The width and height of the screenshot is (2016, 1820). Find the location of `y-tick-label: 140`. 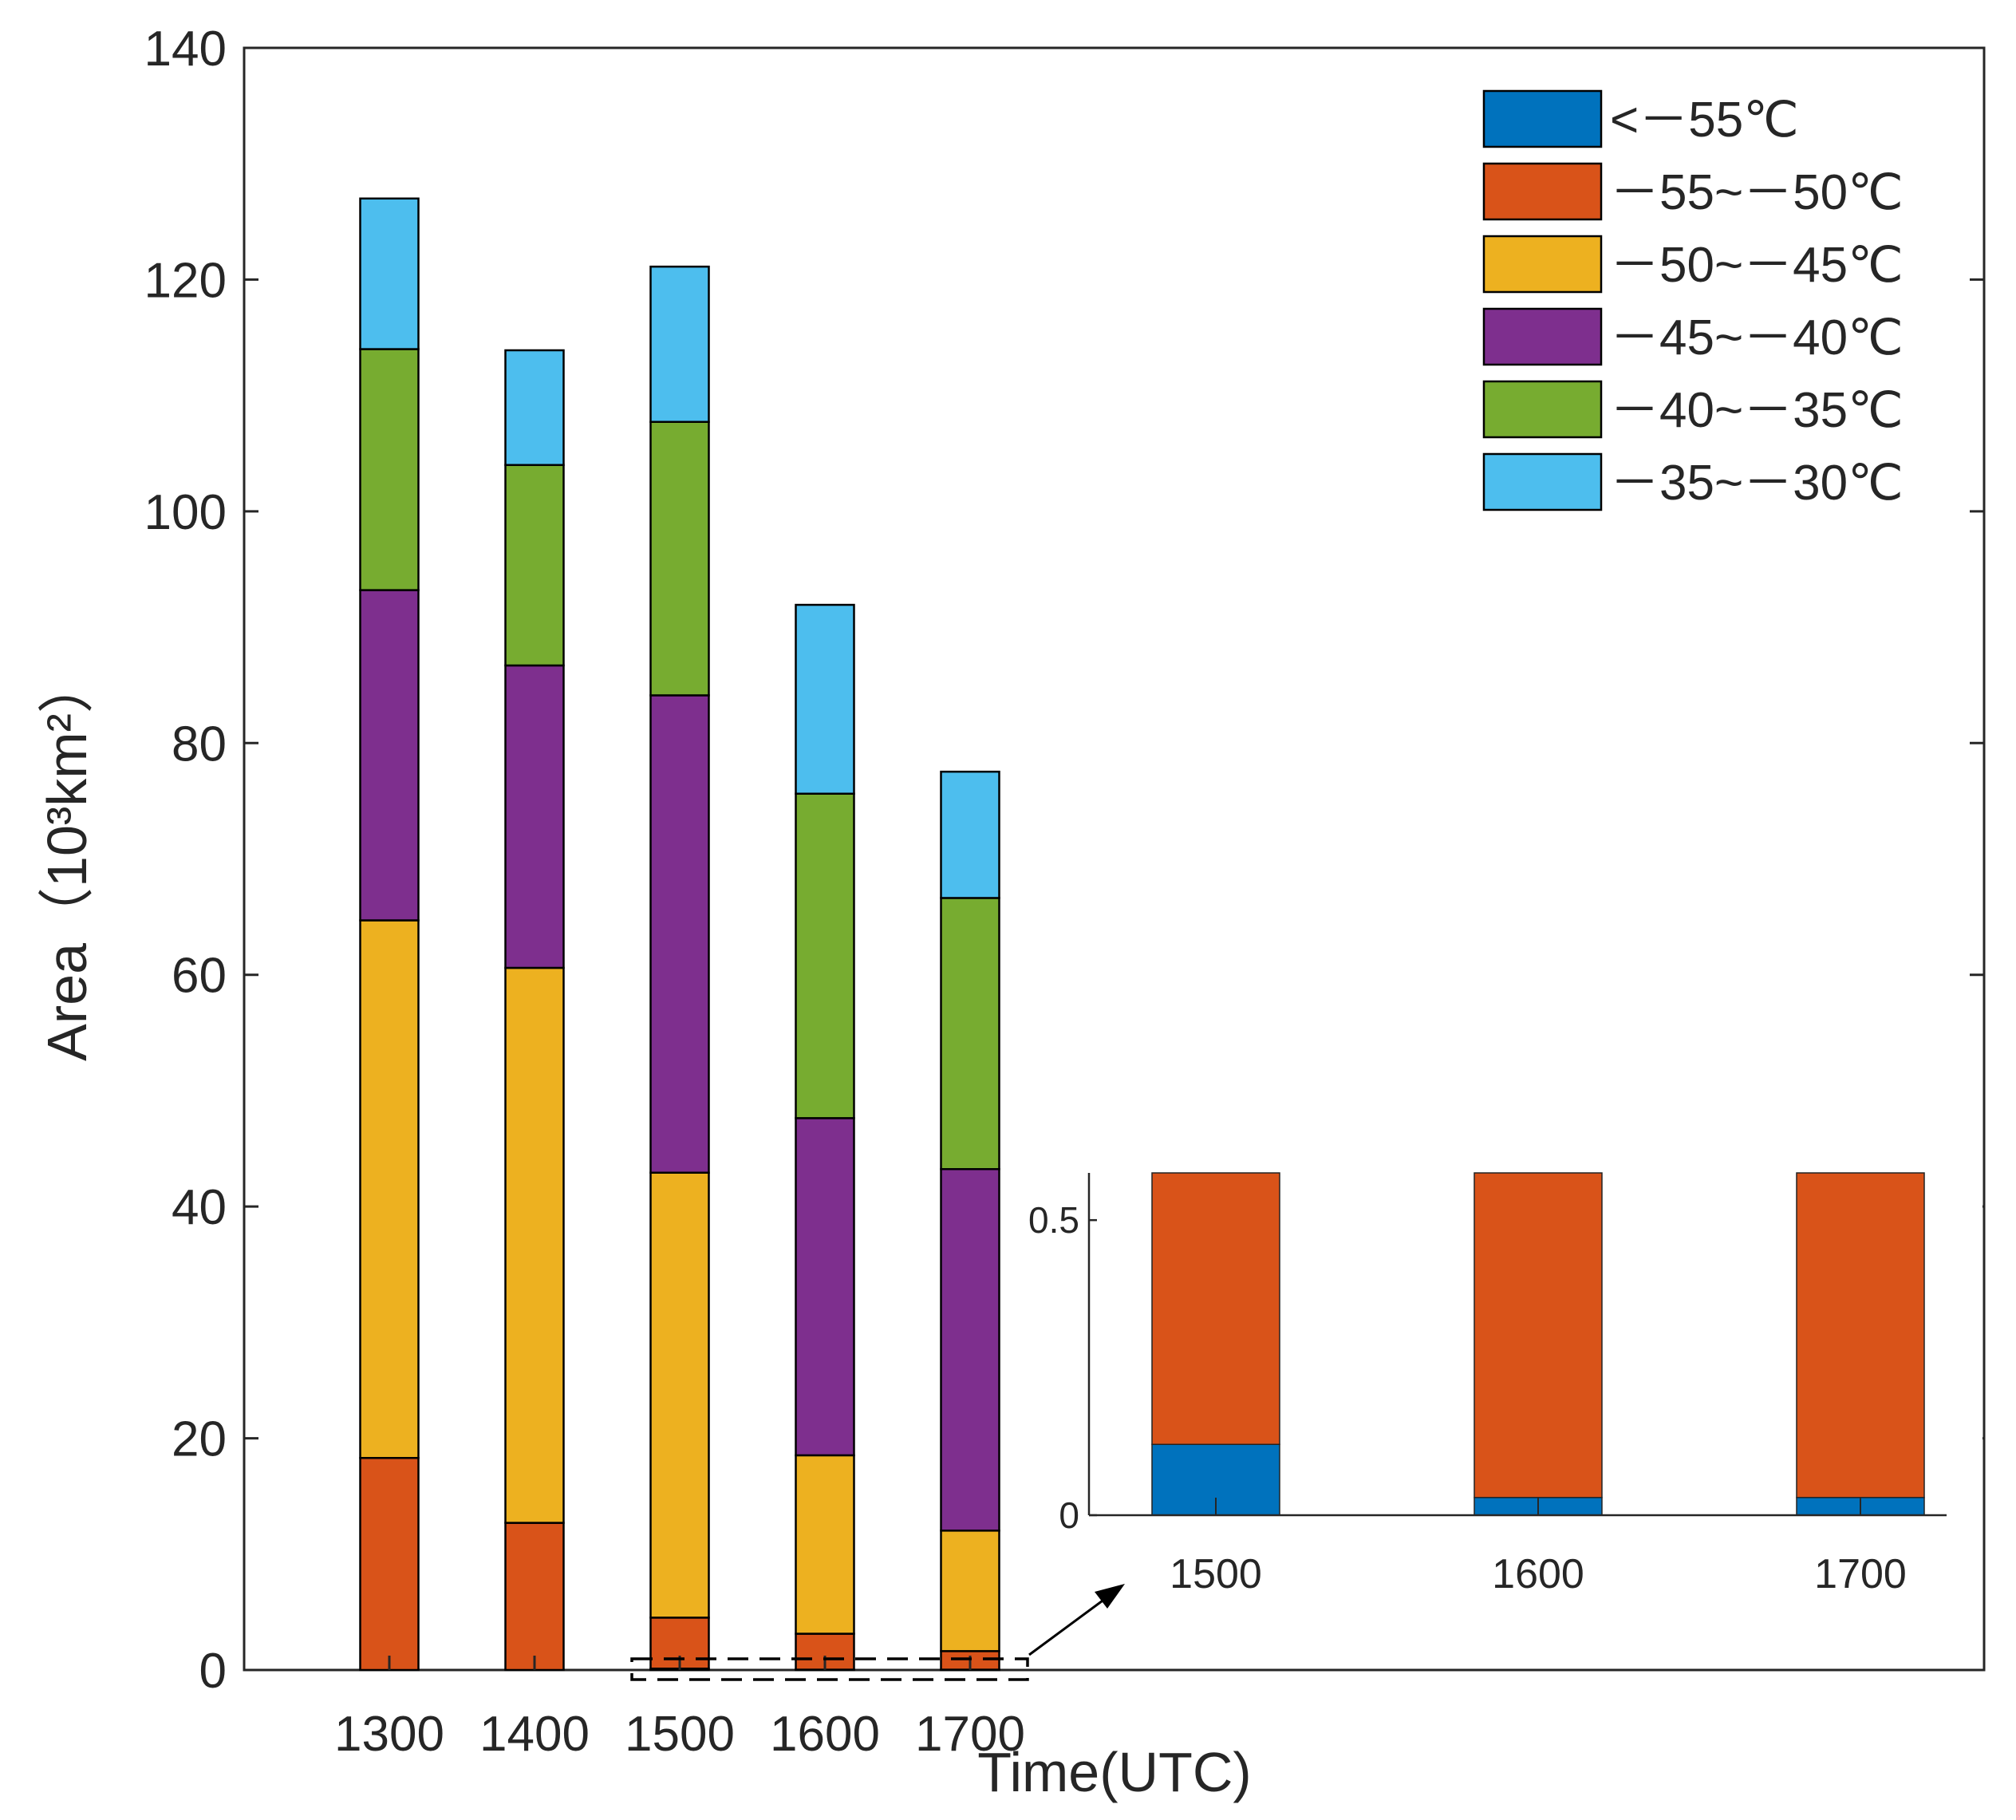

y-tick-label: 140 is located at coordinates (186, 49).